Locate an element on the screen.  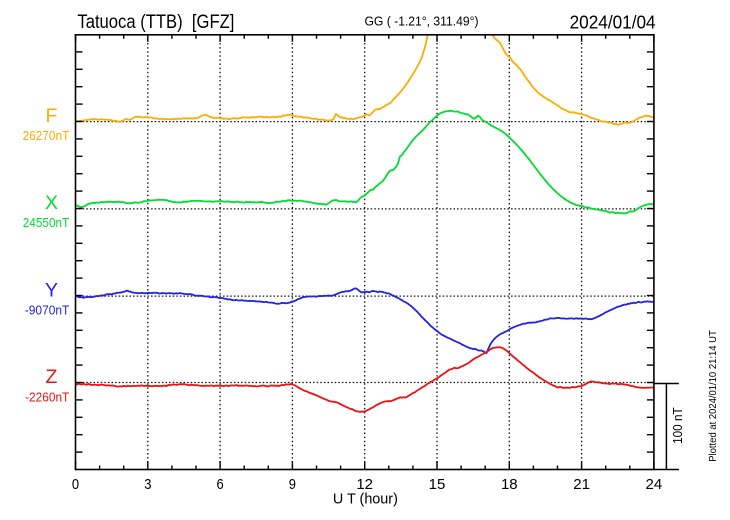
svg-text: 12 is located at coordinates (364, 484).